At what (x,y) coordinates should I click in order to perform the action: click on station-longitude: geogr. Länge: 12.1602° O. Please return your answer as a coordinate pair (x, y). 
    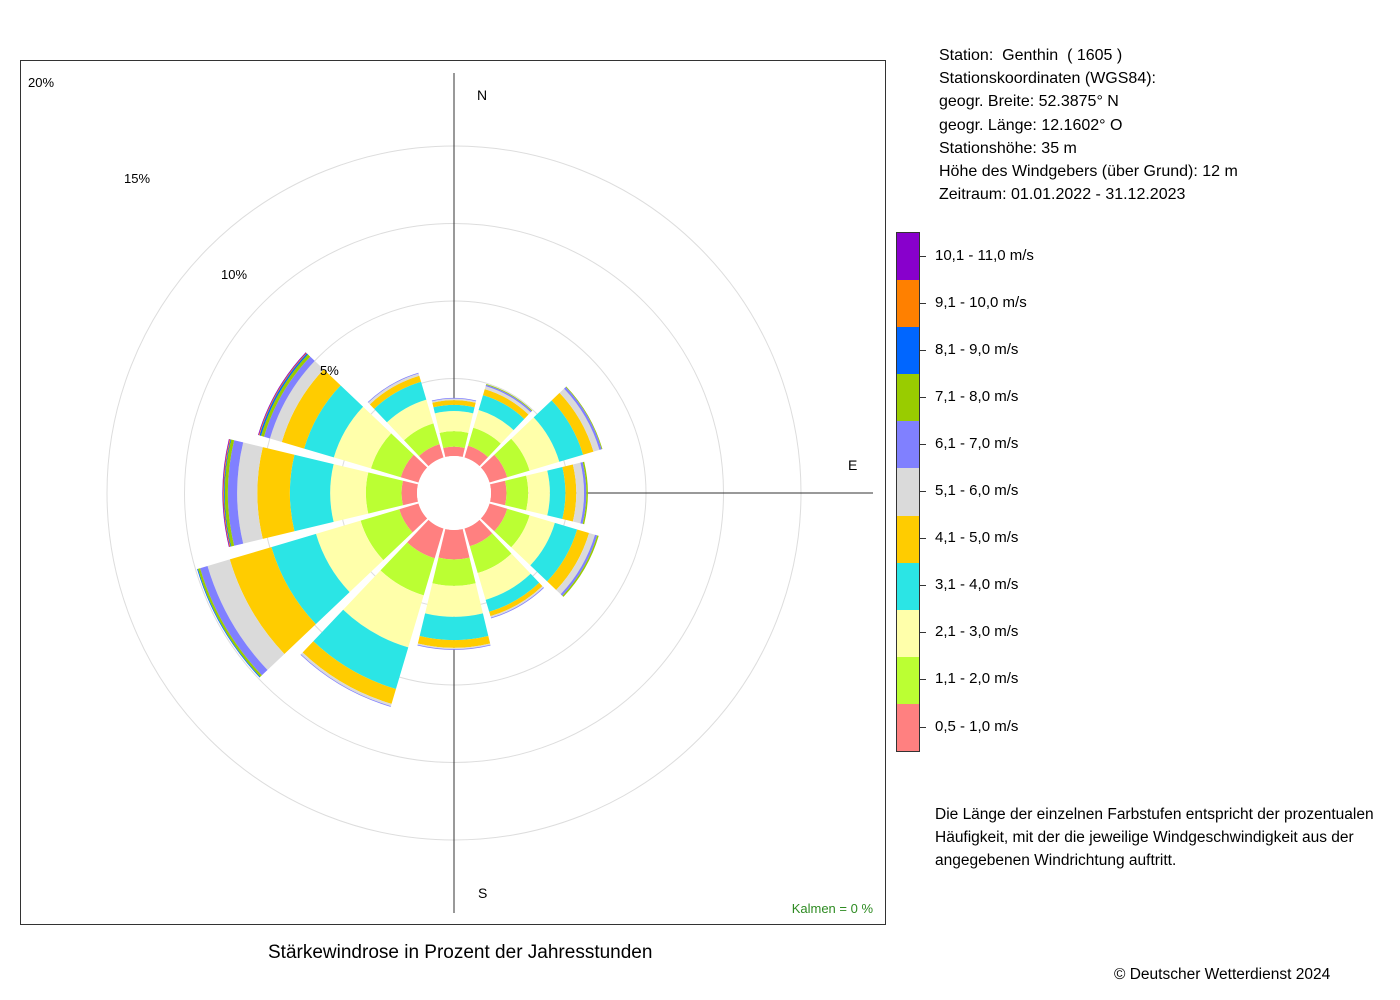
    Looking at the image, I should click on (1031, 125).